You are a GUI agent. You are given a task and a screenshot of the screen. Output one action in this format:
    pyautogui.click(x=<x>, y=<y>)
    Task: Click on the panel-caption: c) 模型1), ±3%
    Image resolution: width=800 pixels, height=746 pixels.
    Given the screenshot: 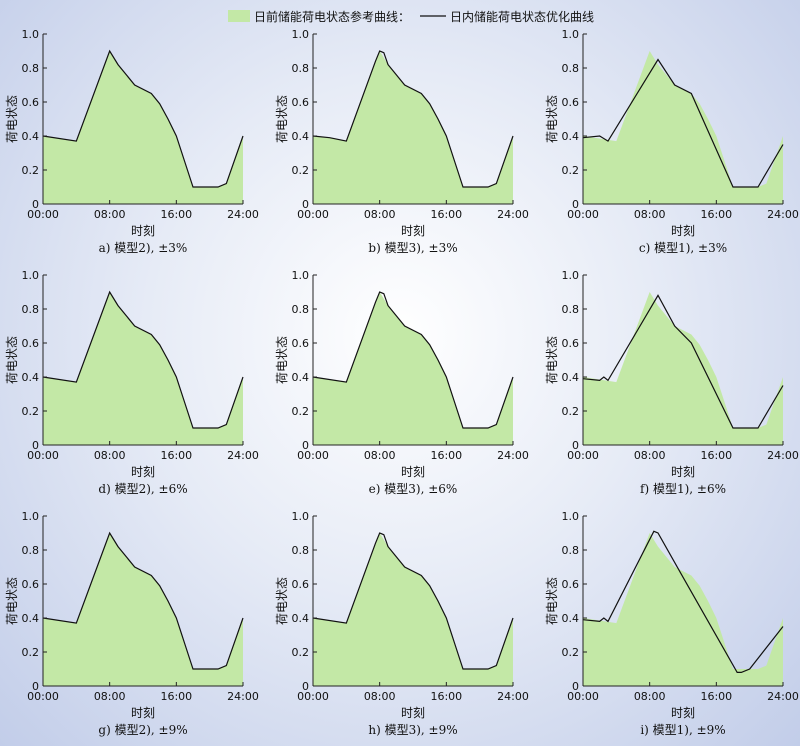 What is the action you would take?
    pyautogui.click(x=683, y=248)
    